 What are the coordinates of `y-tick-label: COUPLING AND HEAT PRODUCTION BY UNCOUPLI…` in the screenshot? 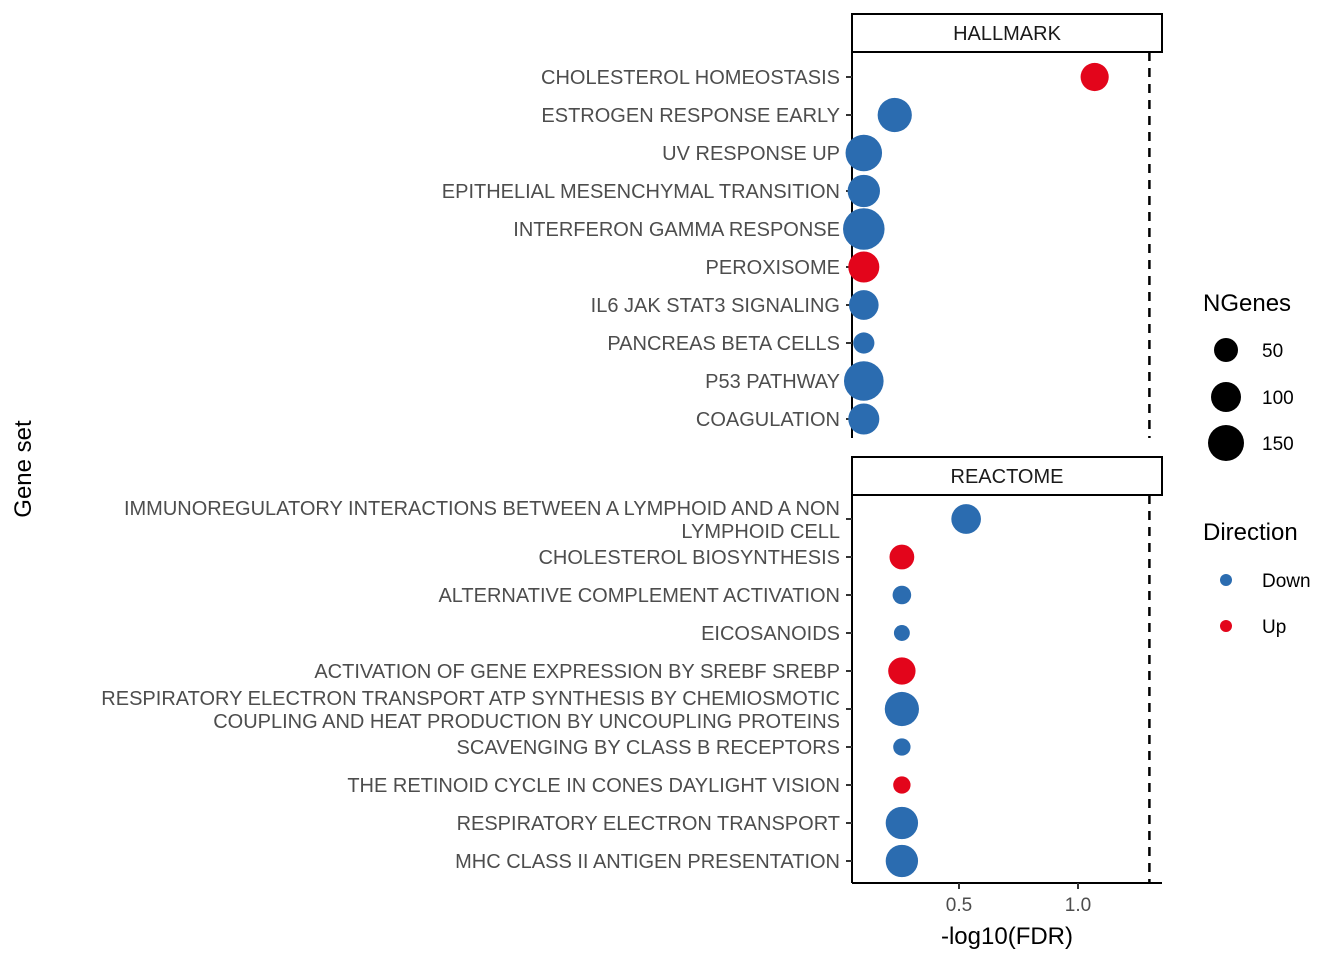 It's located at (526, 722).